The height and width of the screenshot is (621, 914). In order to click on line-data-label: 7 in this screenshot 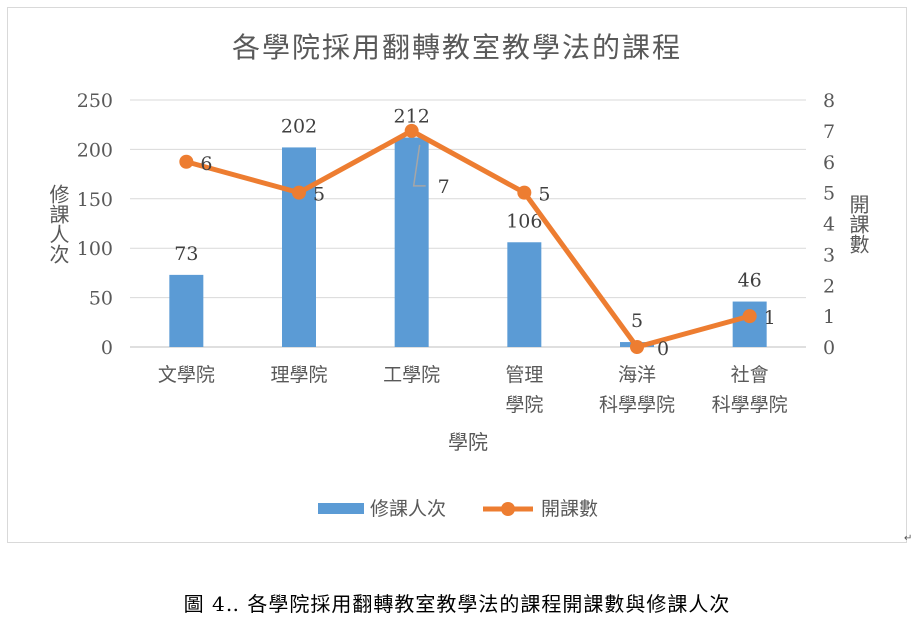, I will do `click(444, 187)`.